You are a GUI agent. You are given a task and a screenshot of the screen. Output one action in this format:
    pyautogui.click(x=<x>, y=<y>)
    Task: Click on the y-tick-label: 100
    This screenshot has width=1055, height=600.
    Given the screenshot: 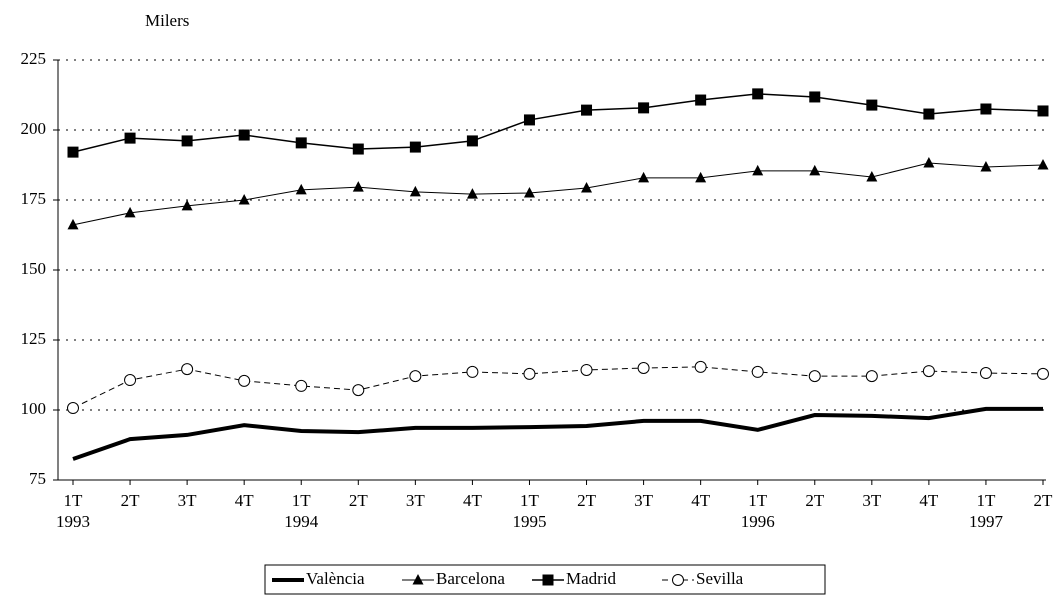 What is the action you would take?
    pyautogui.click(x=34, y=408)
    